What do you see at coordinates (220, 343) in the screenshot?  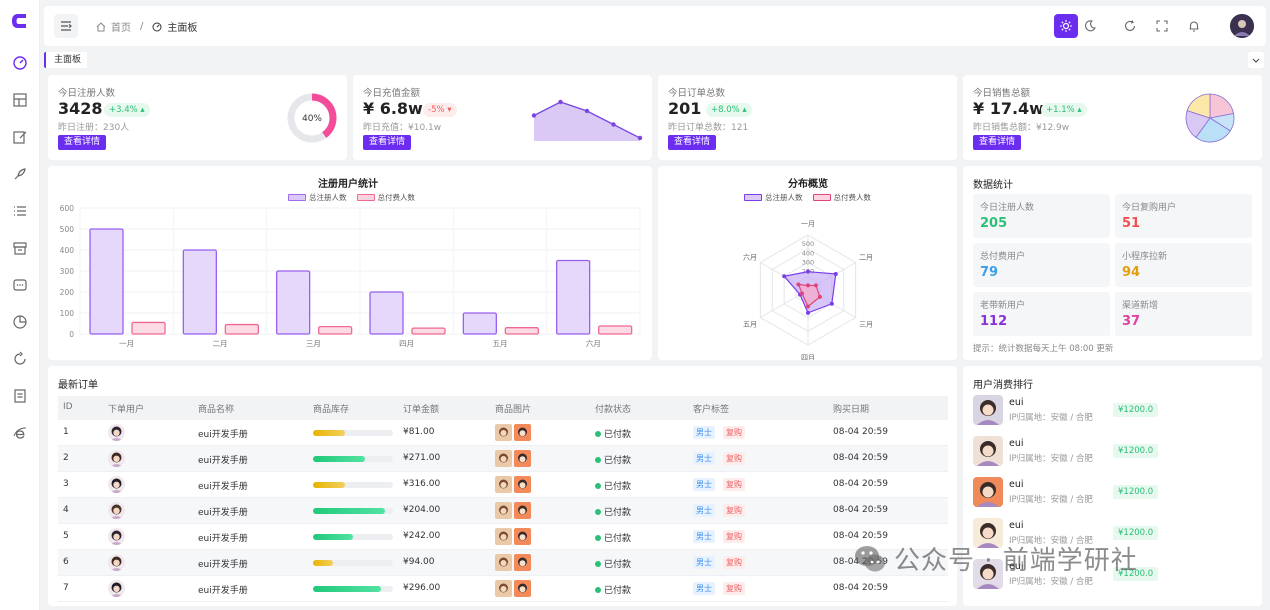 I see `x-tick-label: 二月` at bounding box center [220, 343].